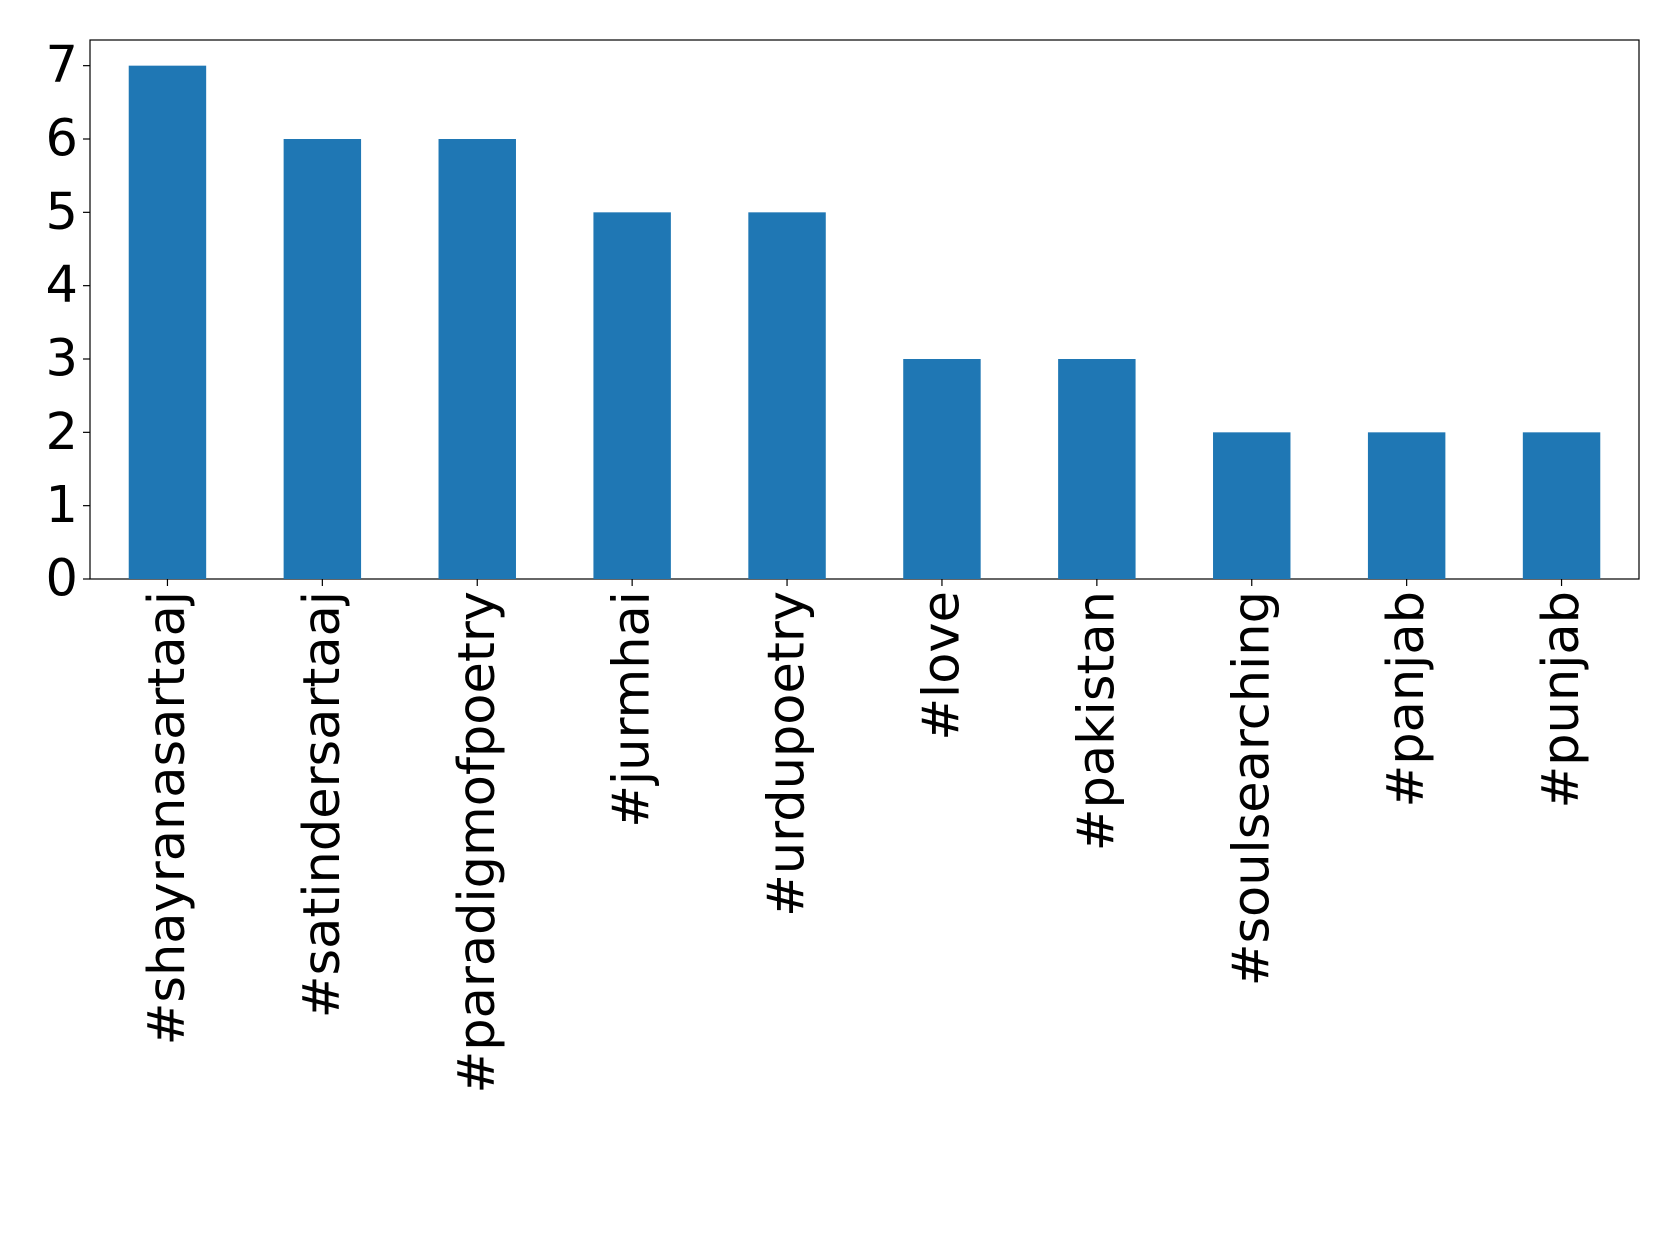 Image resolution: width=1679 pixels, height=1244 pixels. Describe the element at coordinates (477, 842) in the screenshot. I see `x-tick-label: #paradigmofpoetry` at that location.